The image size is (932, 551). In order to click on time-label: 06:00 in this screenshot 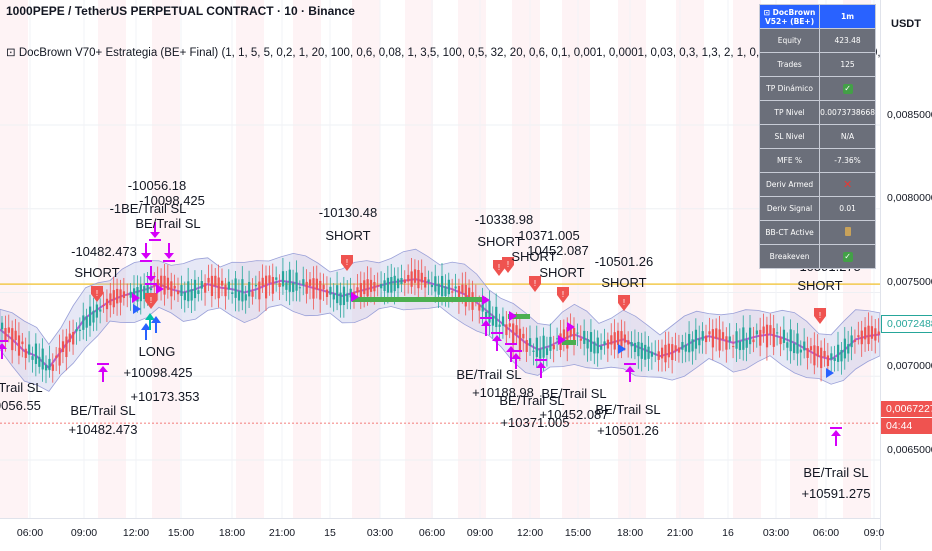, I will do `click(30, 533)`.